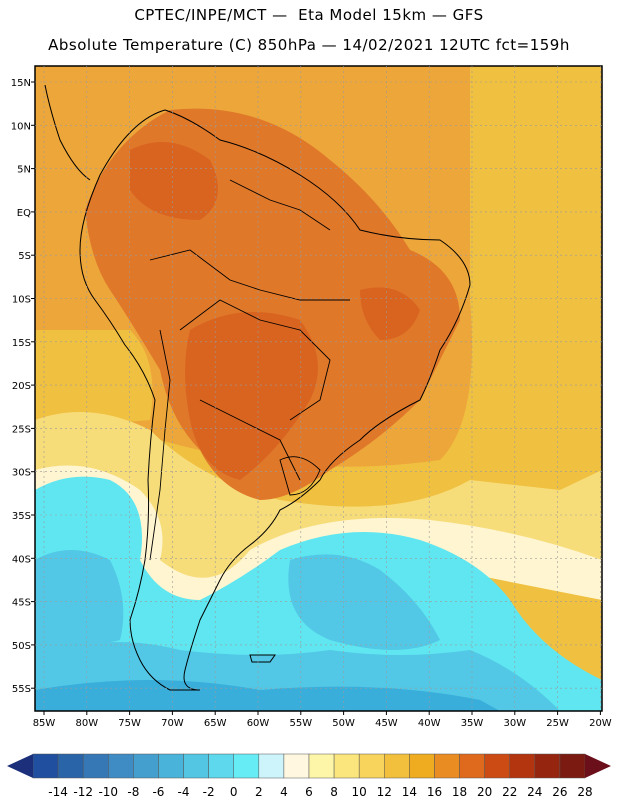  Describe the element at coordinates (20, 766) in the screenshot. I see `colorbar-low-arrow` at that location.